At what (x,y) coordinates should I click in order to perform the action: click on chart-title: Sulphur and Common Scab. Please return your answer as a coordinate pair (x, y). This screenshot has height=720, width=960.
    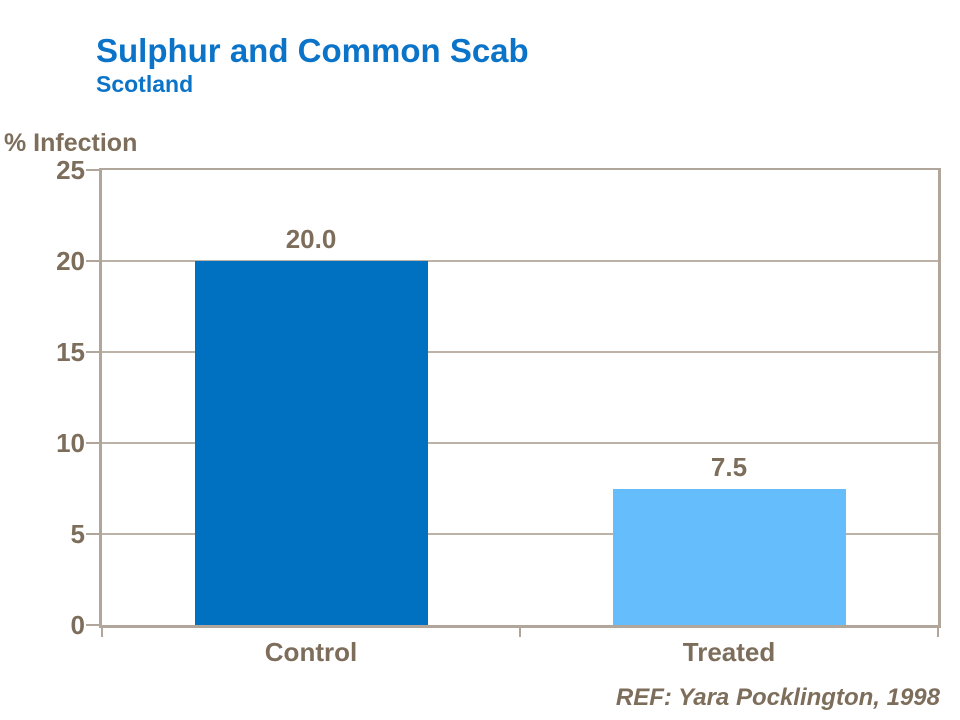
    Looking at the image, I should click on (312, 50).